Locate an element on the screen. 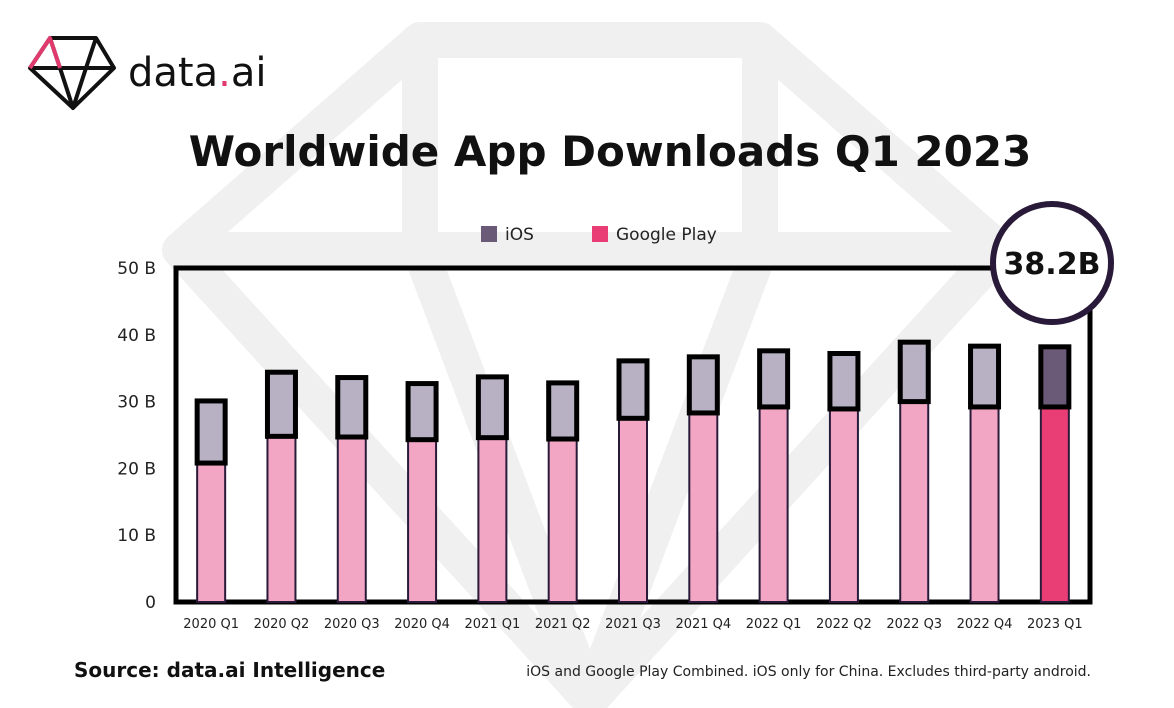 The image size is (1174, 708). total-callout: 38.2B is located at coordinates (1052, 263).